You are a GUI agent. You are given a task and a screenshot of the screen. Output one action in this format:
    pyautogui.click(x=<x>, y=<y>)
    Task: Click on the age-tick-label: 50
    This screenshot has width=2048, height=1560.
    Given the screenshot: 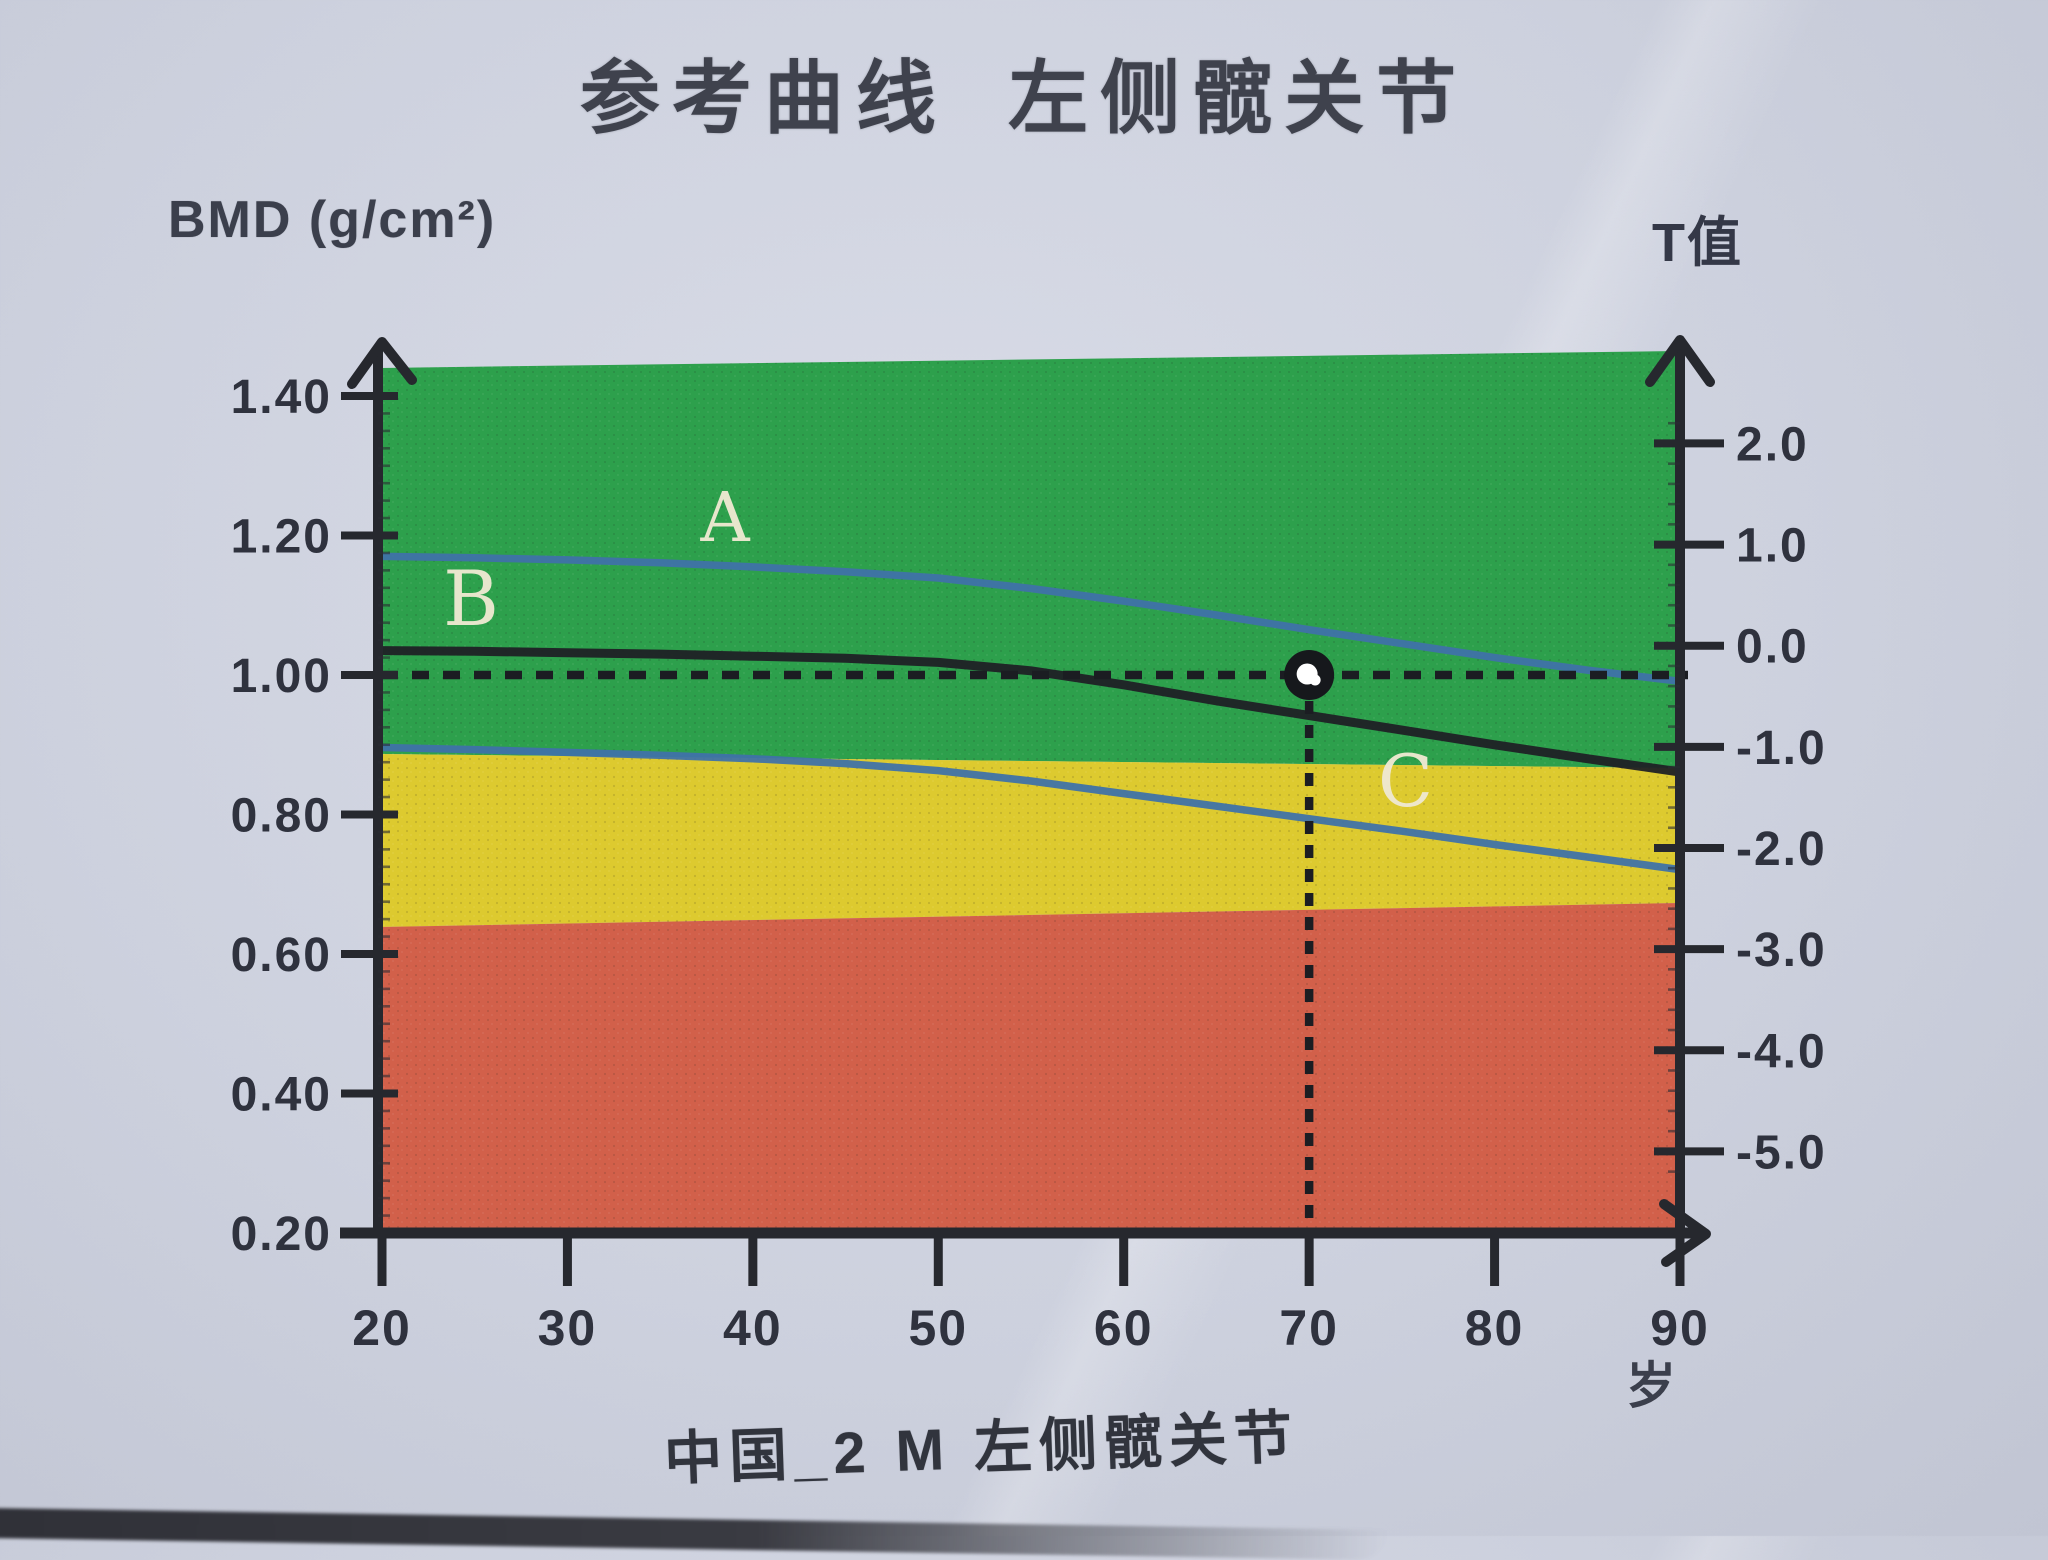 What is the action you would take?
    pyautogui.click(x=938, y=1328)
    